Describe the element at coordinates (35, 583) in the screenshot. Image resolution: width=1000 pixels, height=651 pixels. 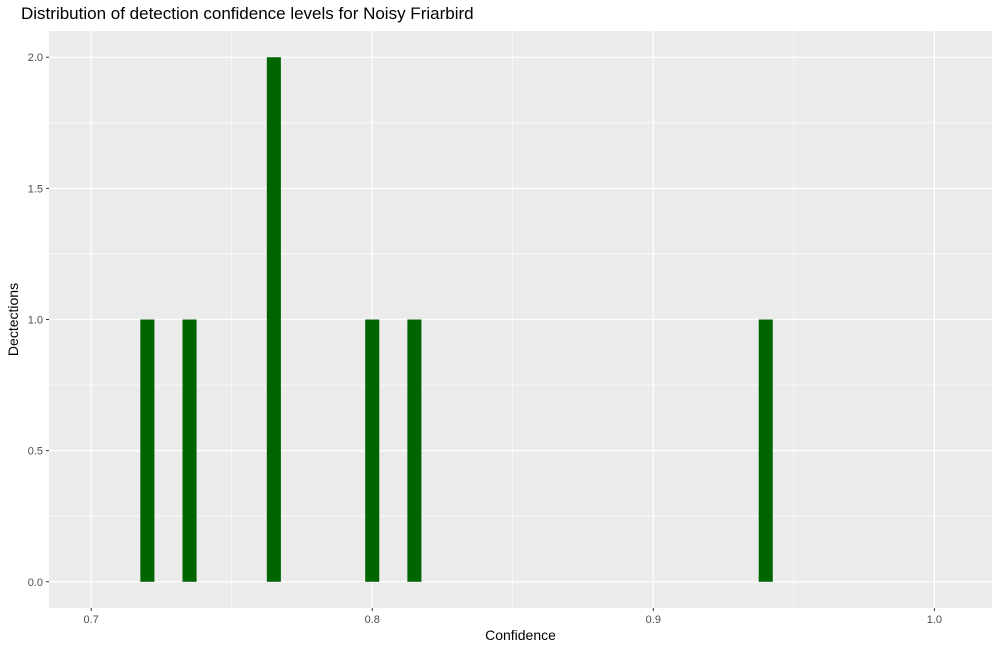
I see `y-tick-label: 0.0` at that location.